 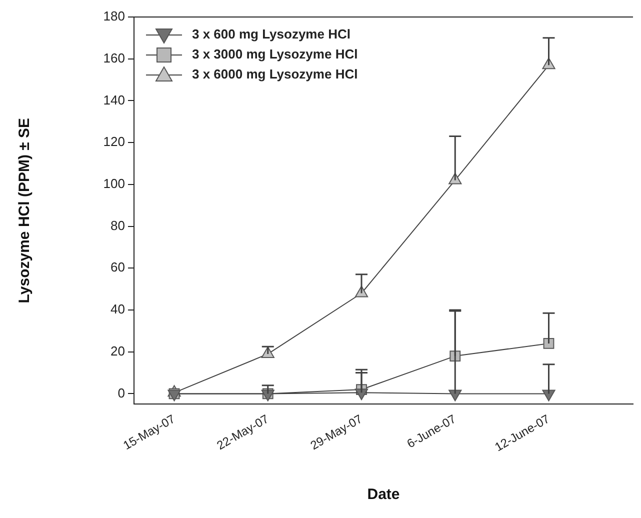 I want to click on y-tick-label: 180, so click(x=114, y=16).